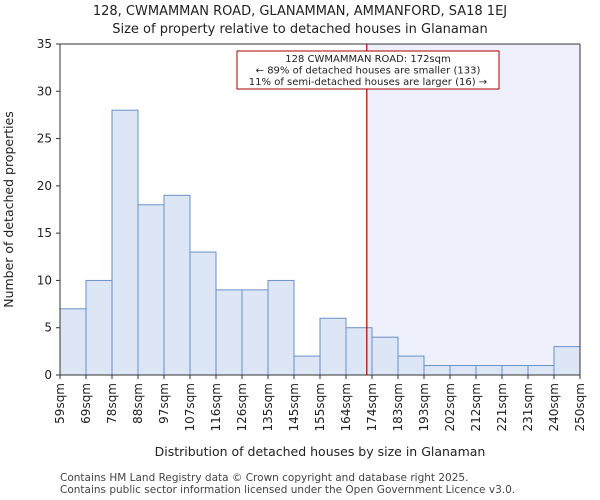  I want to click on x-tick-label: 59sqm, so click(60, 403).